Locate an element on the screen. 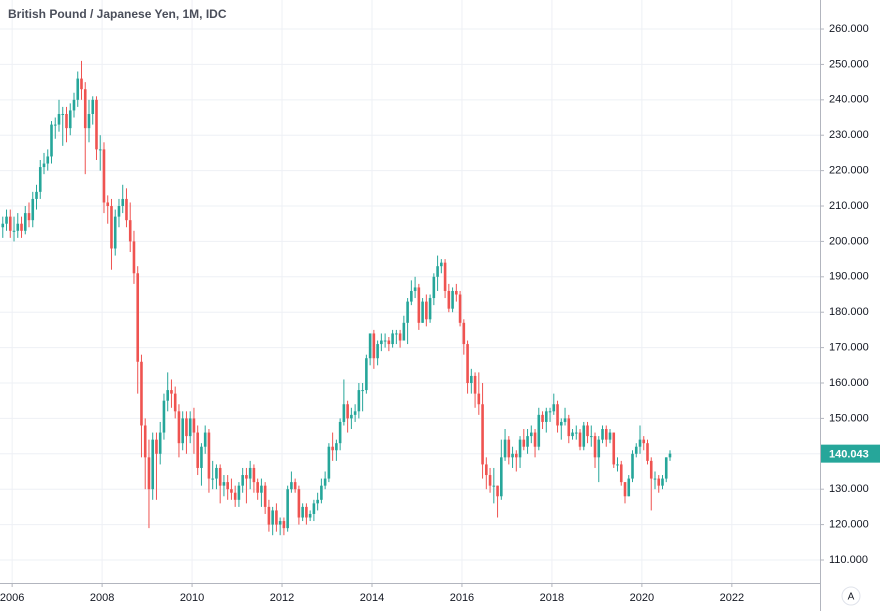 This screenshot has width=880, height=611. y-tick-label: 150.000 is located at coordinates (849, 418).